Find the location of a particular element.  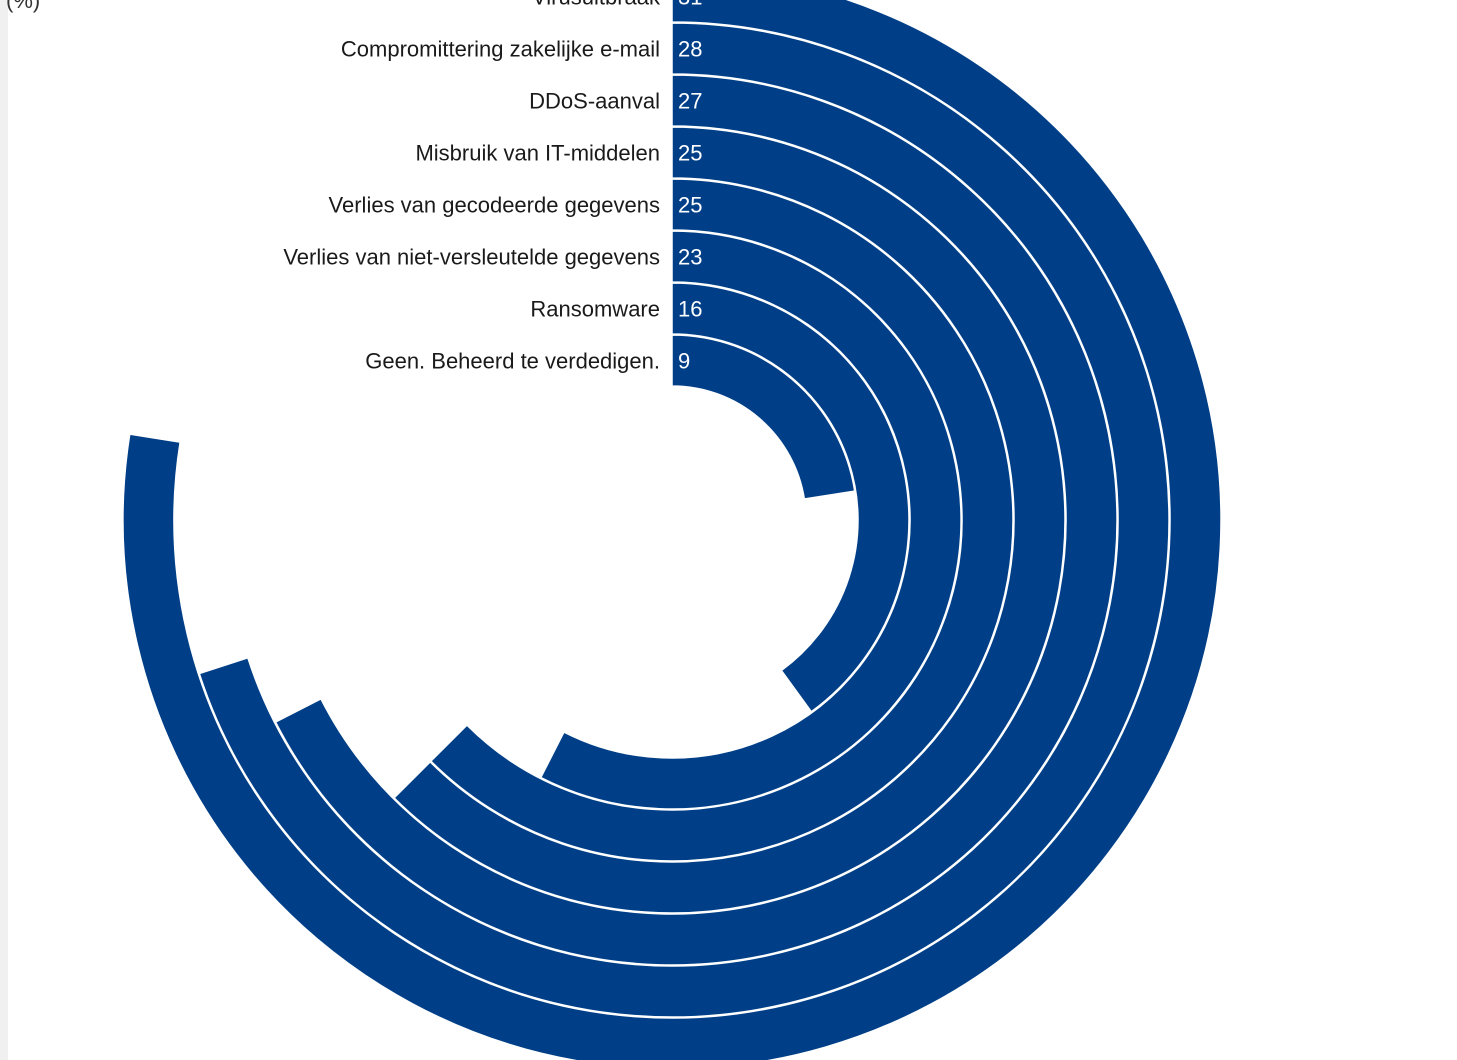

value-label-5: 25 is located at coordinates (690, 205).